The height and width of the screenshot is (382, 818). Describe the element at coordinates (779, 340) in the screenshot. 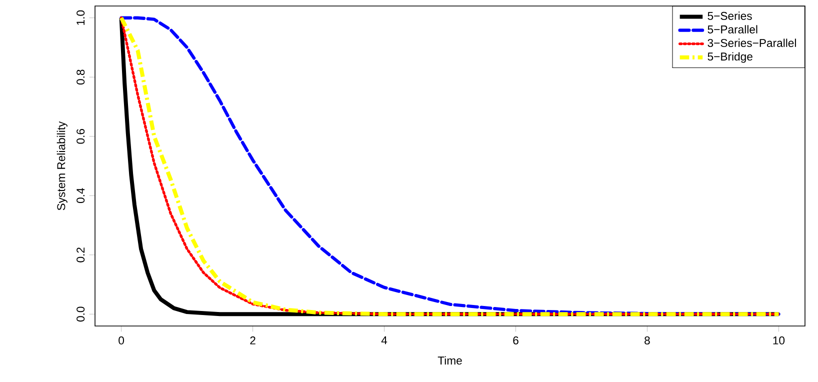

I see `x-tick-label: 10` at that location.